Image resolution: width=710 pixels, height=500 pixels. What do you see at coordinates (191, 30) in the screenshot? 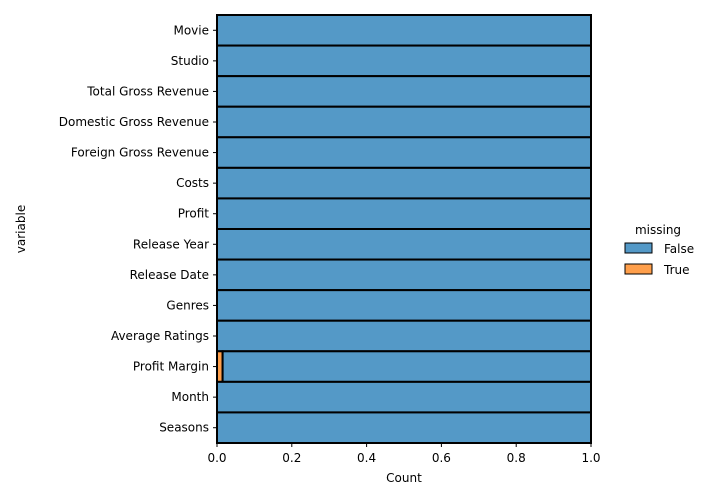
I see `y-tick-label-movie: Movie` at bounding box center [191, 30].